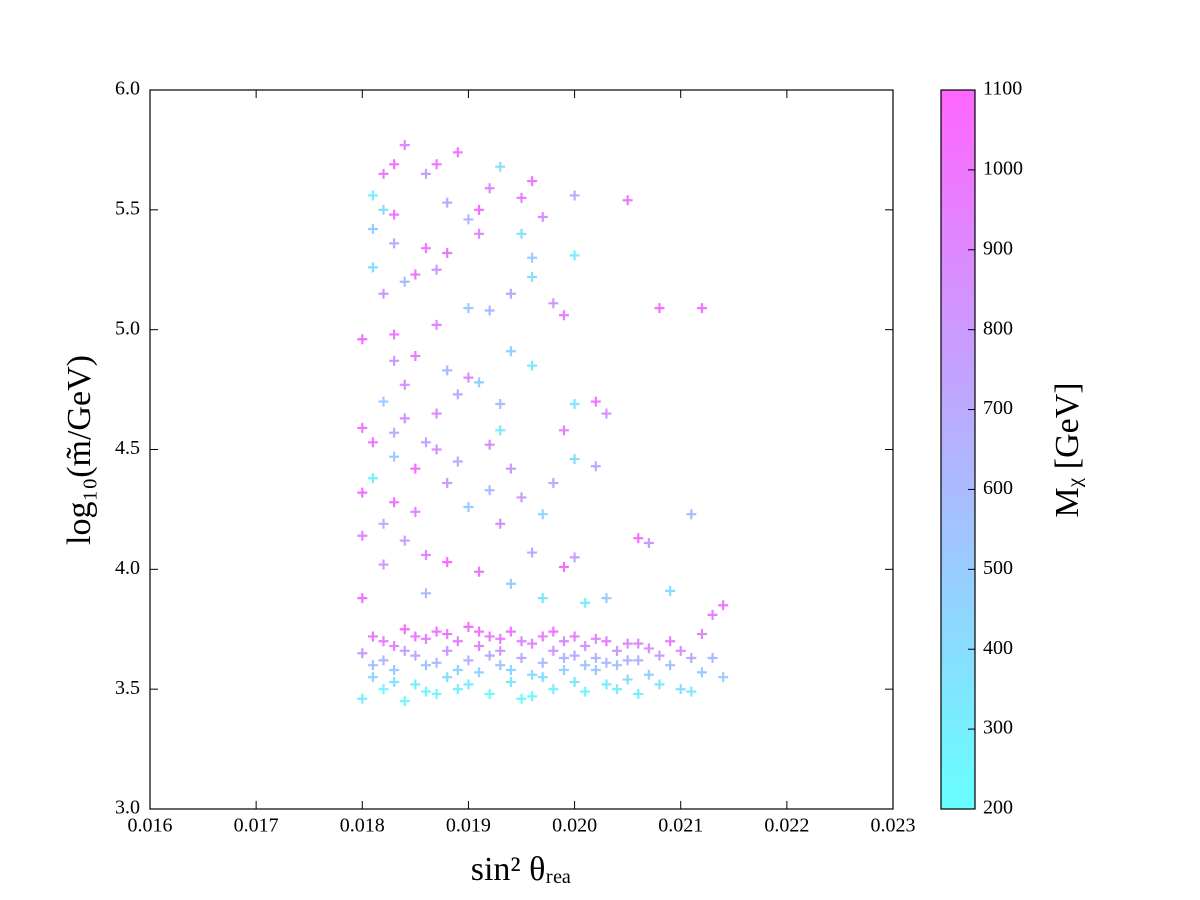  What do you see at coordinates (998, 648) in the screenshot?
I see `colorbar-tick-label: 400` at bounding box center [998, 648].